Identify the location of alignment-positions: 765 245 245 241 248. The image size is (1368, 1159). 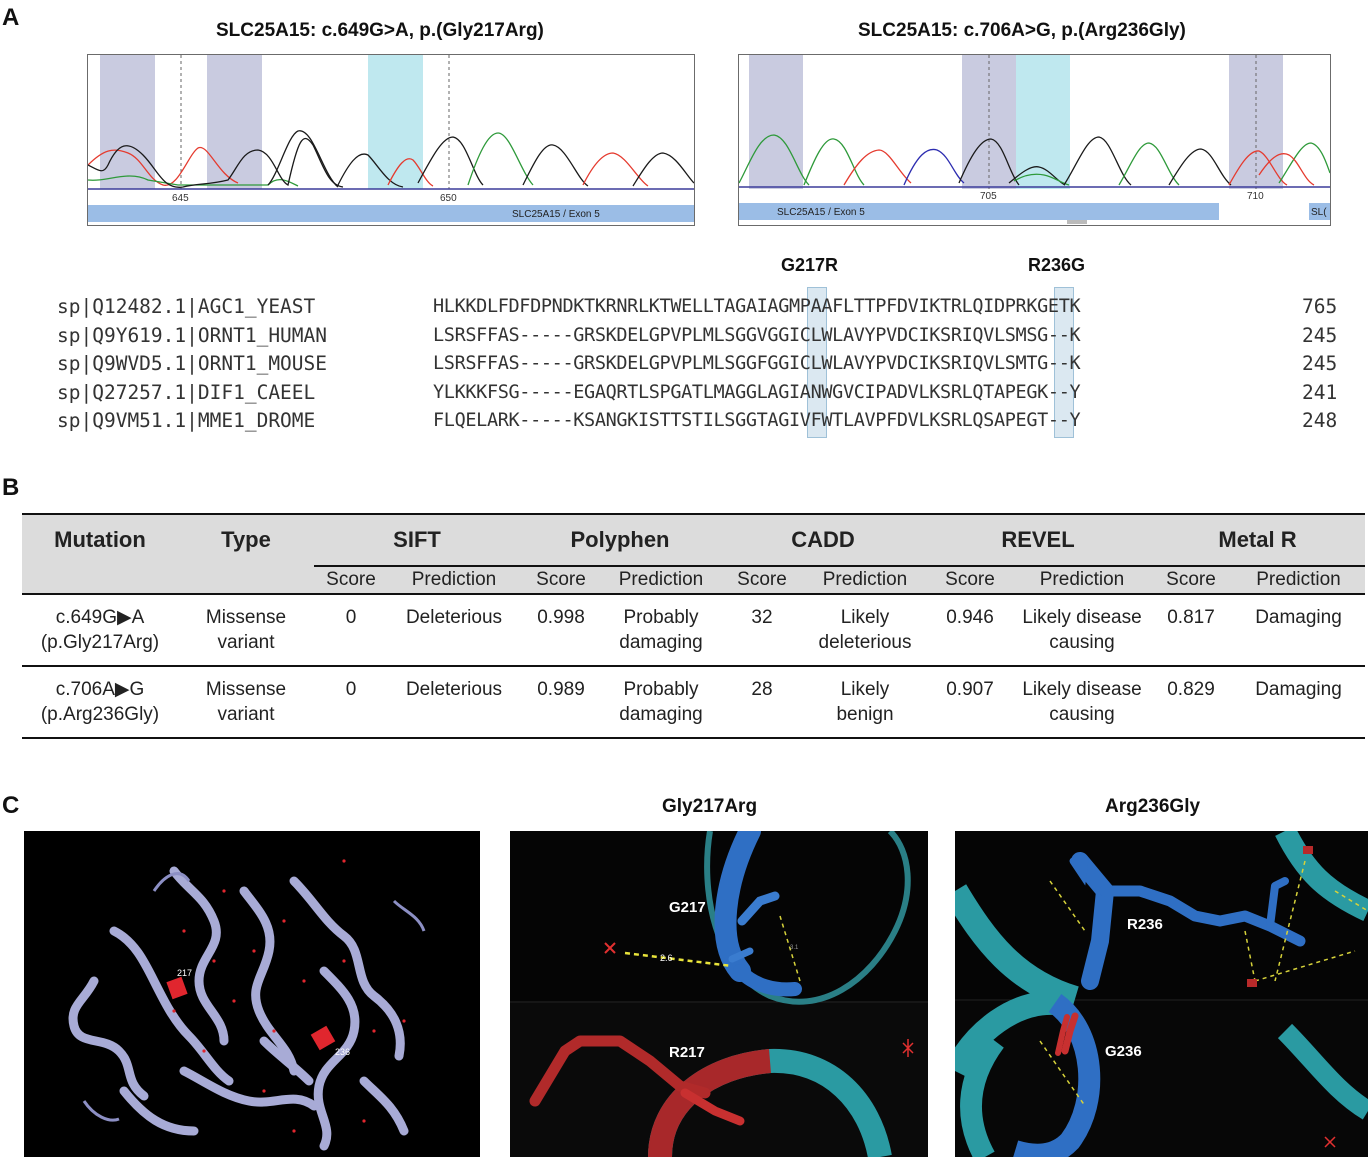
(1319, 364).